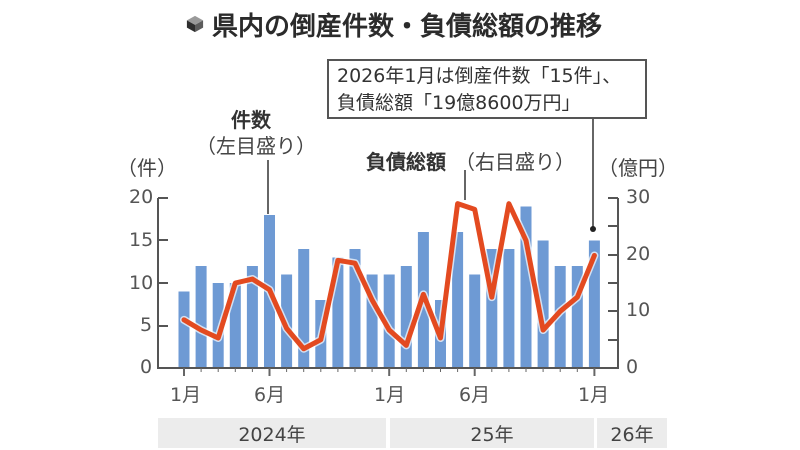 This screenshot has height=450, width=800. What do you see at coordinates (475, 395) in the screenshot?
I see `x-tick-jun-2025: 6月` at bounding box center [475, 395].